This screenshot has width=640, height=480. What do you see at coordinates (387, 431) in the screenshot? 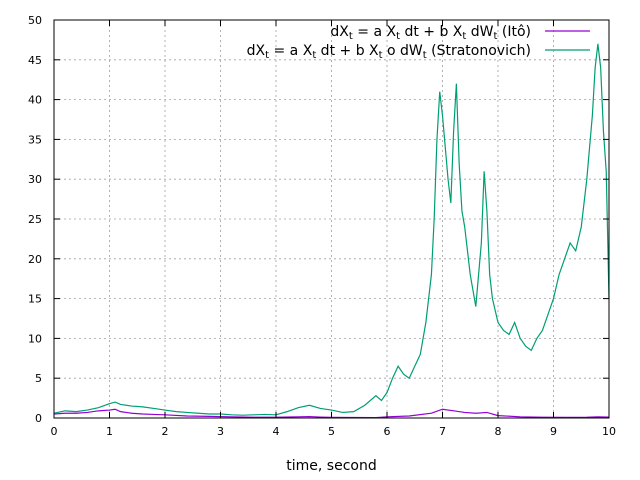
I see `x-tick-label: 6` at bounding box center [387, 431].